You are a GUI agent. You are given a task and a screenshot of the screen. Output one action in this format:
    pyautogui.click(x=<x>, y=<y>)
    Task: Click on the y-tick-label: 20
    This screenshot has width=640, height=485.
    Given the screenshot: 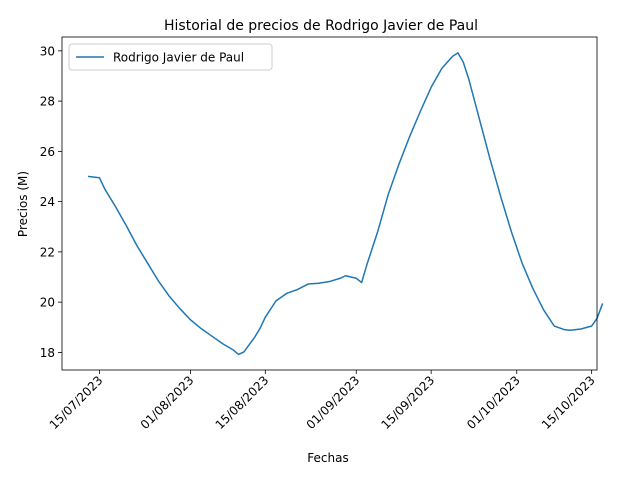 What is the action you would take?
    pyautogui.click(x=47, y=303)
    